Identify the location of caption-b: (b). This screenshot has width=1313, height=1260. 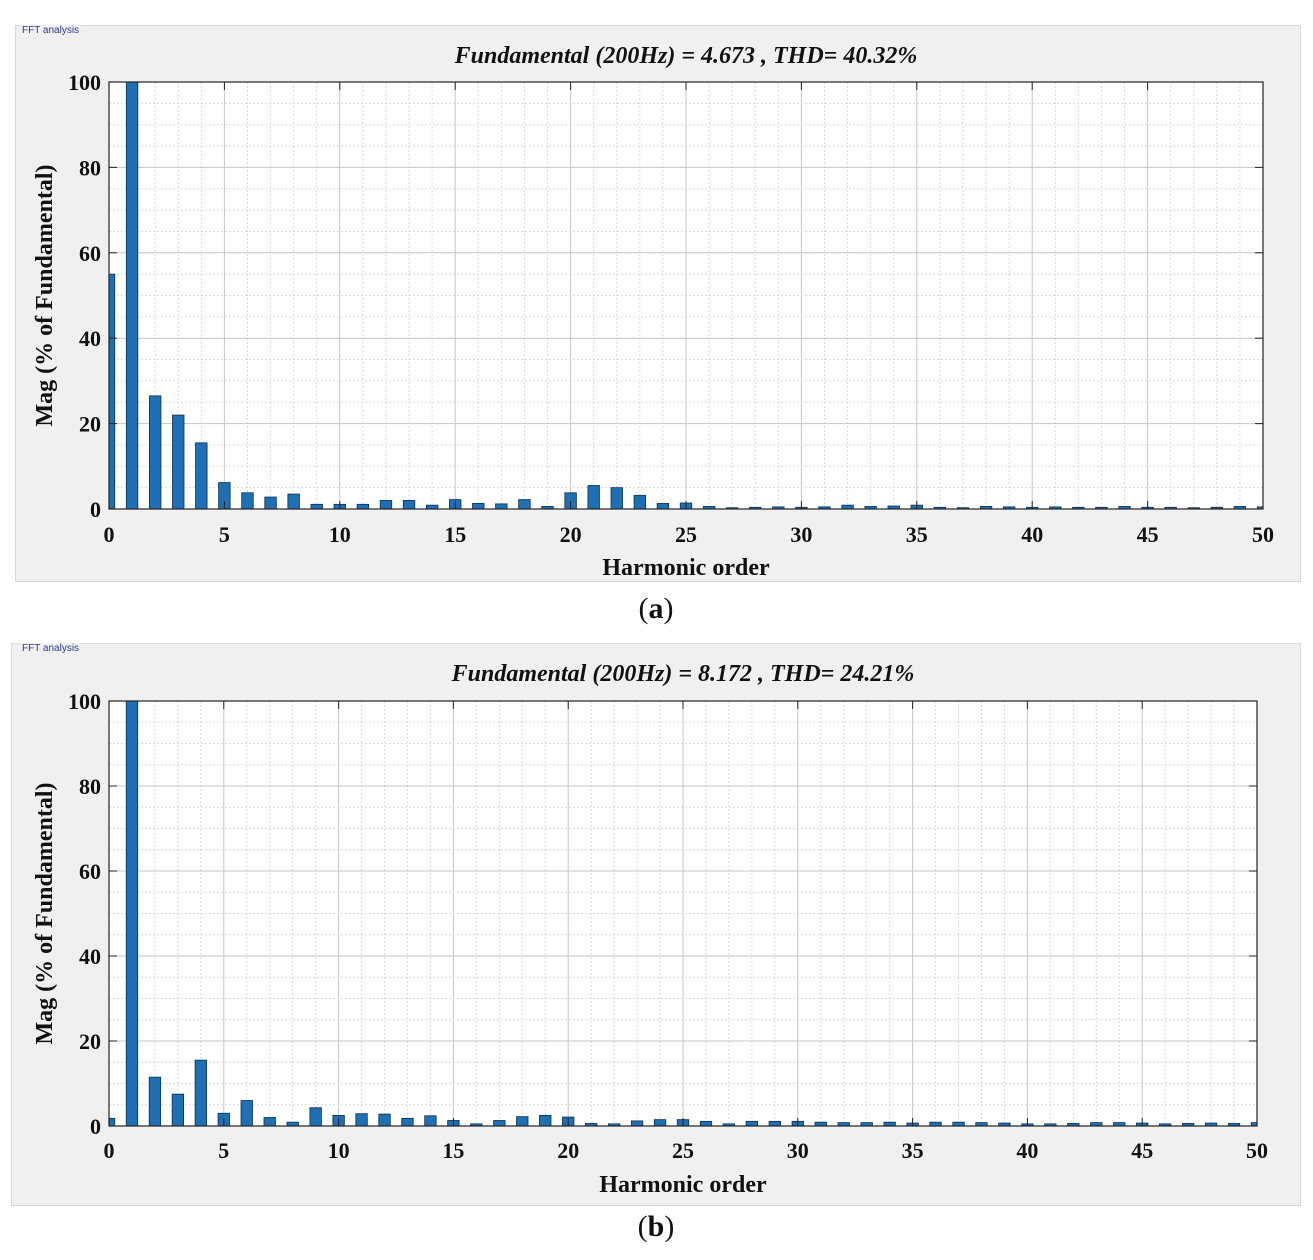
(656, 1226).